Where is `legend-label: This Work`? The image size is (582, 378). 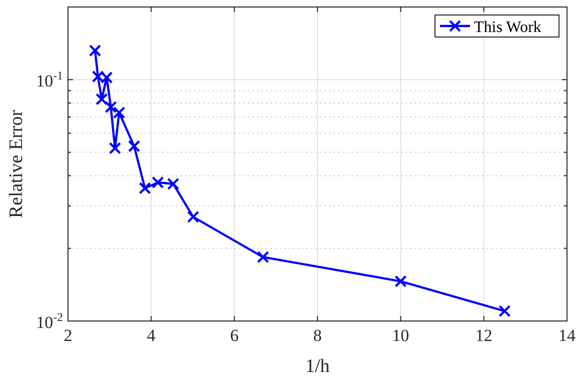 legend-label: This Work is located at coordinates (508, 27).